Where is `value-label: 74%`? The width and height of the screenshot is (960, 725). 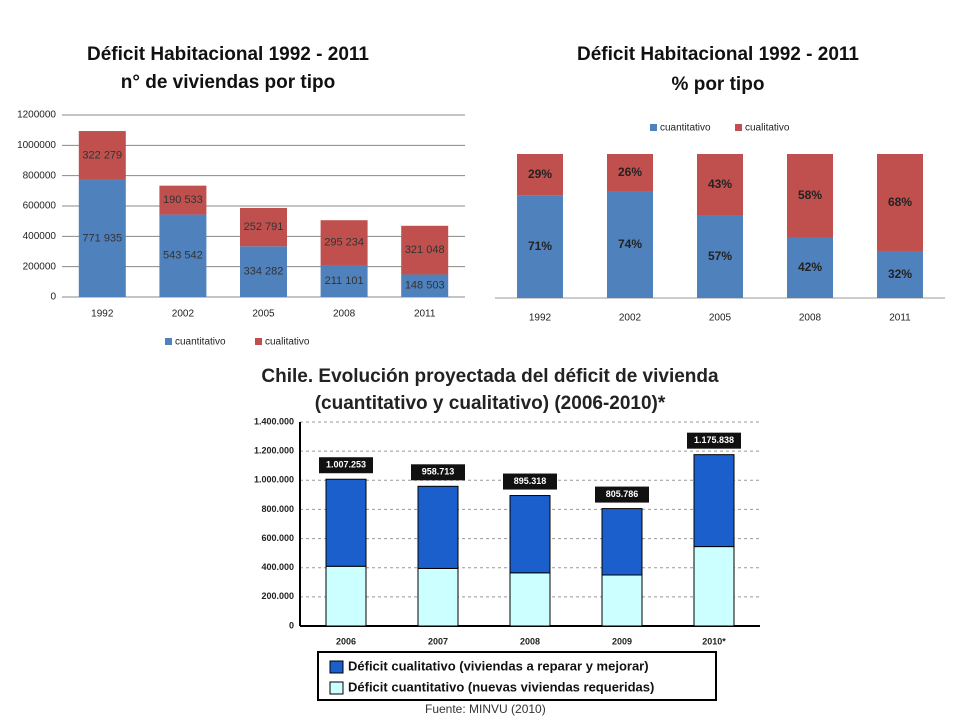
value-label: 74% is located at coordinates (630, 244).